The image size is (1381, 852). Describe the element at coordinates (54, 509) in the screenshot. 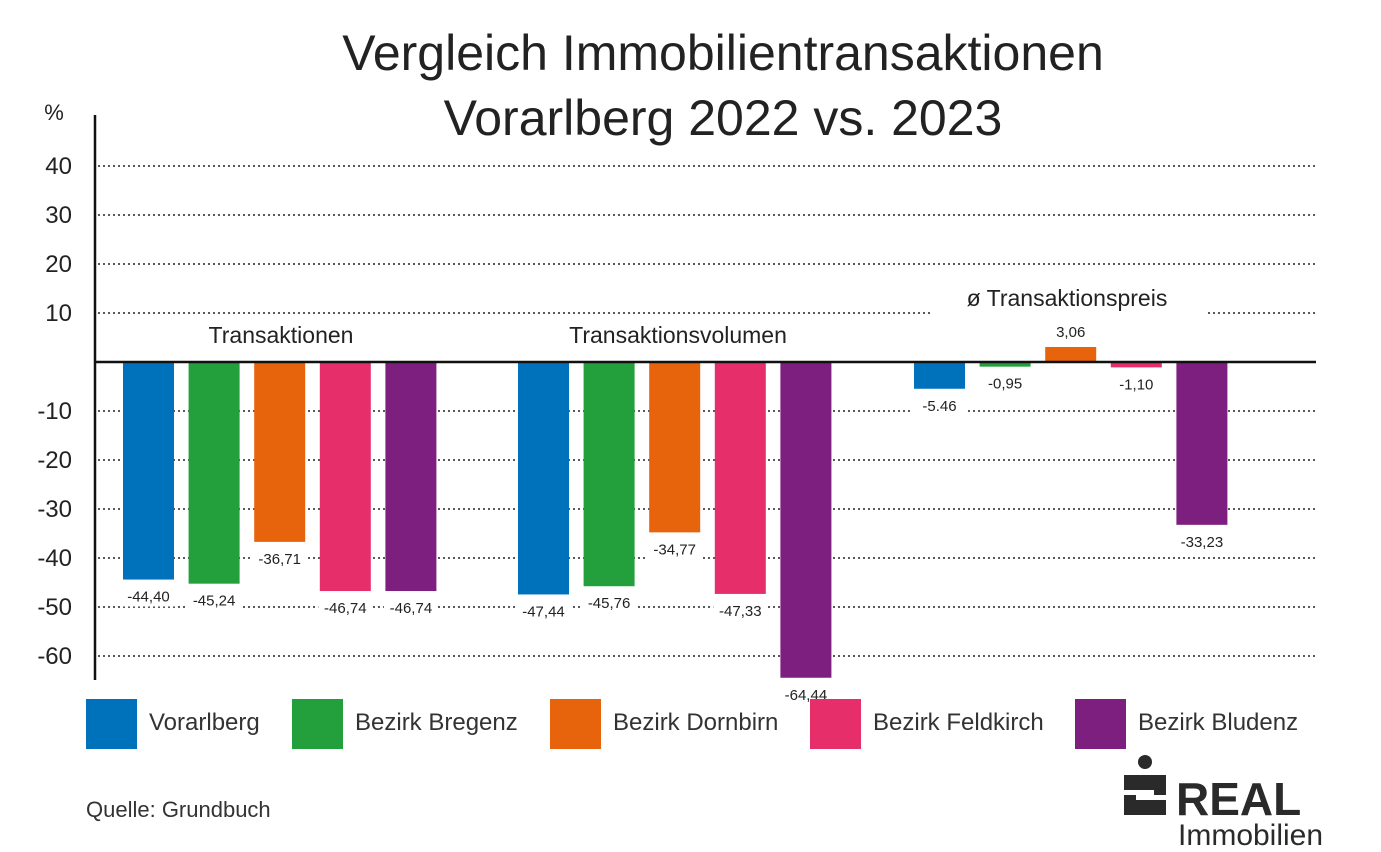

I see `y-tick-label: -30` at that location.